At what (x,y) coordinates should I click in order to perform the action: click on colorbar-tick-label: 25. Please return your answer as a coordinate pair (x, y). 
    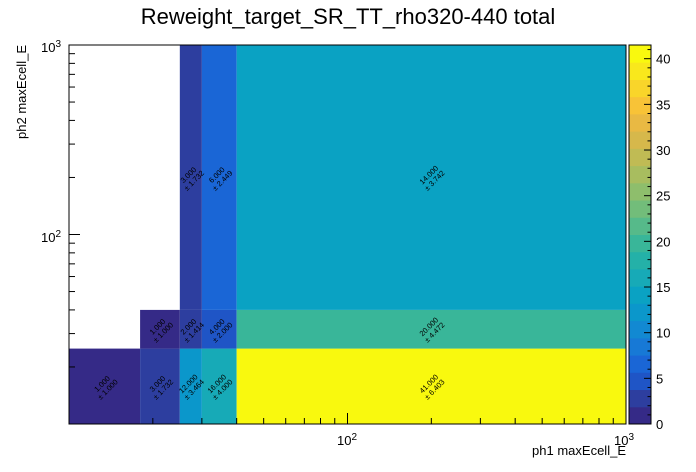
    Looking at the image, I should click on (663, 196).